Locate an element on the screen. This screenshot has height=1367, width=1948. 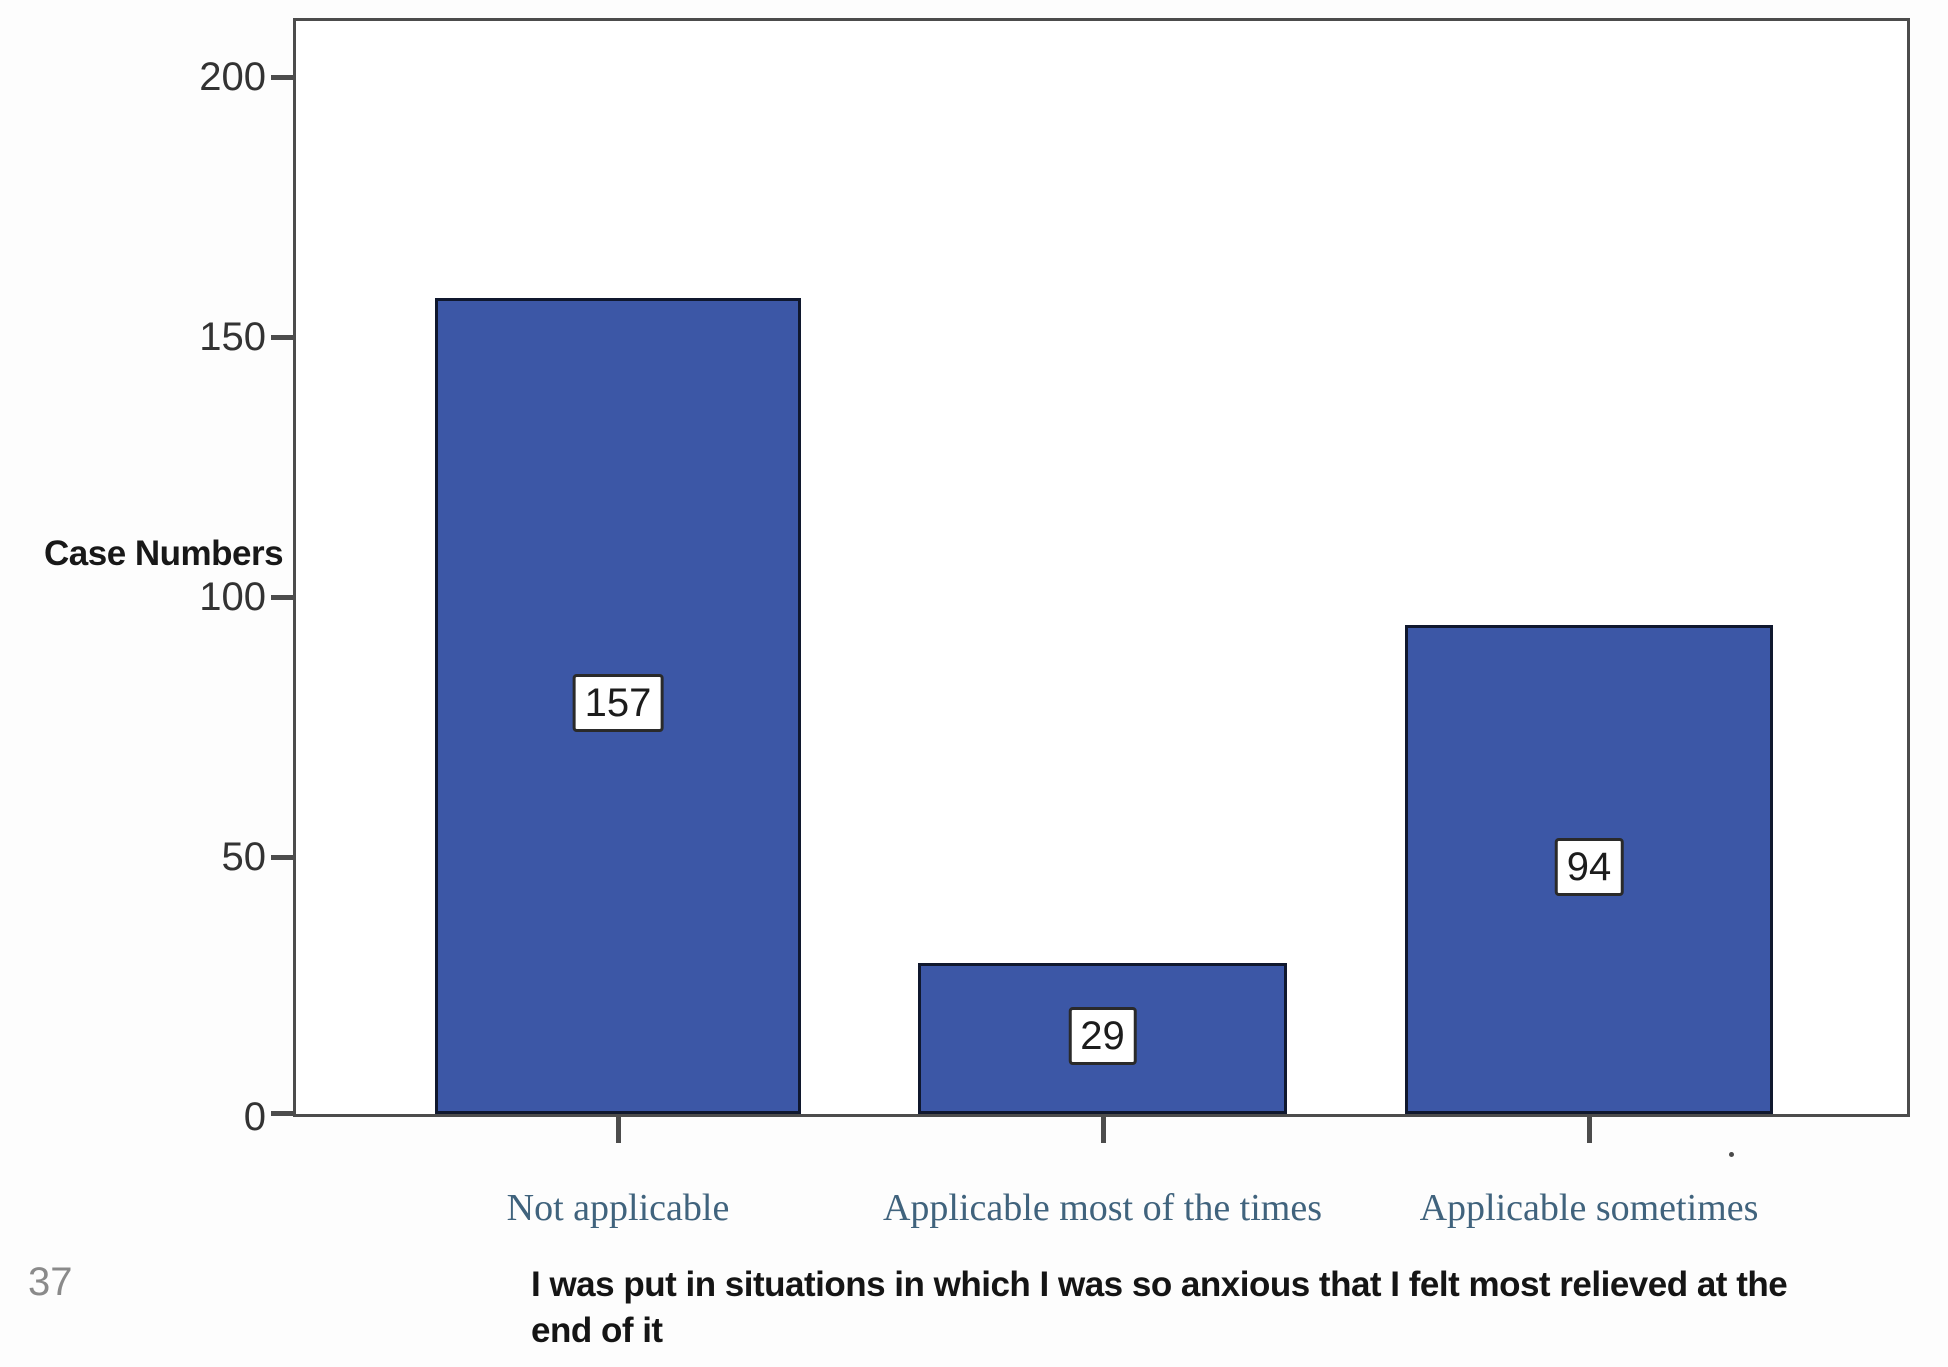
y-tick-label: 150 is located at coordinates (232, 337).